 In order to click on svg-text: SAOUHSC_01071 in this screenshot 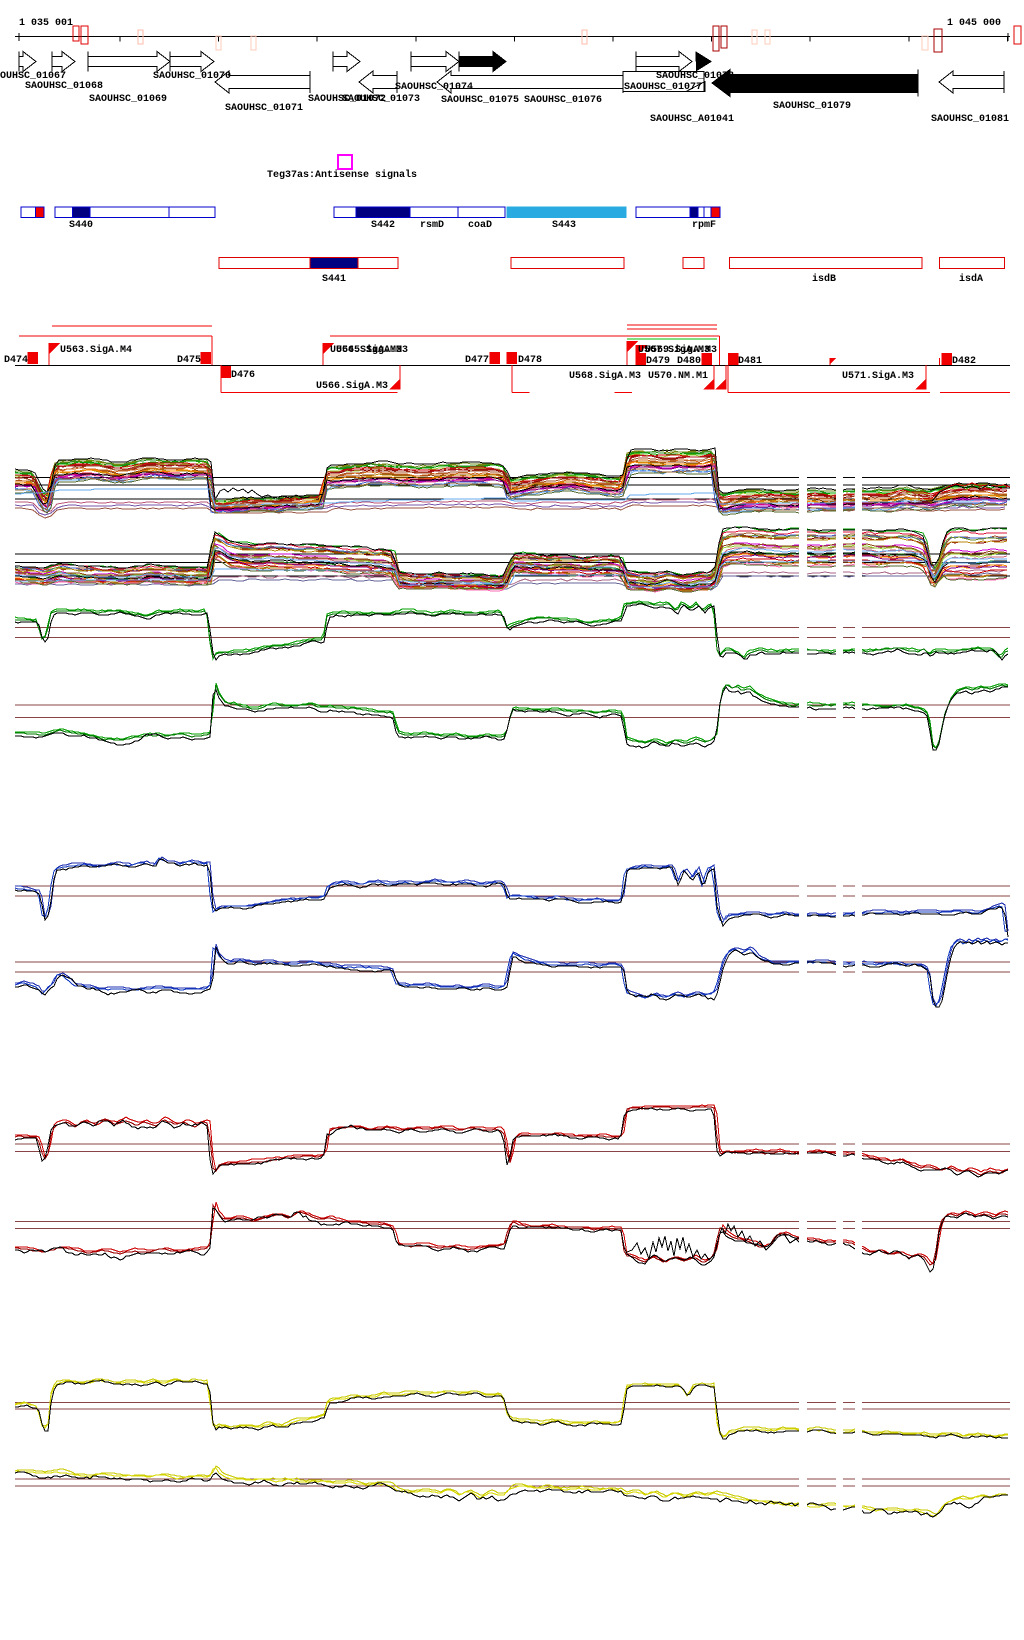, I will do `click(264, 108)`.